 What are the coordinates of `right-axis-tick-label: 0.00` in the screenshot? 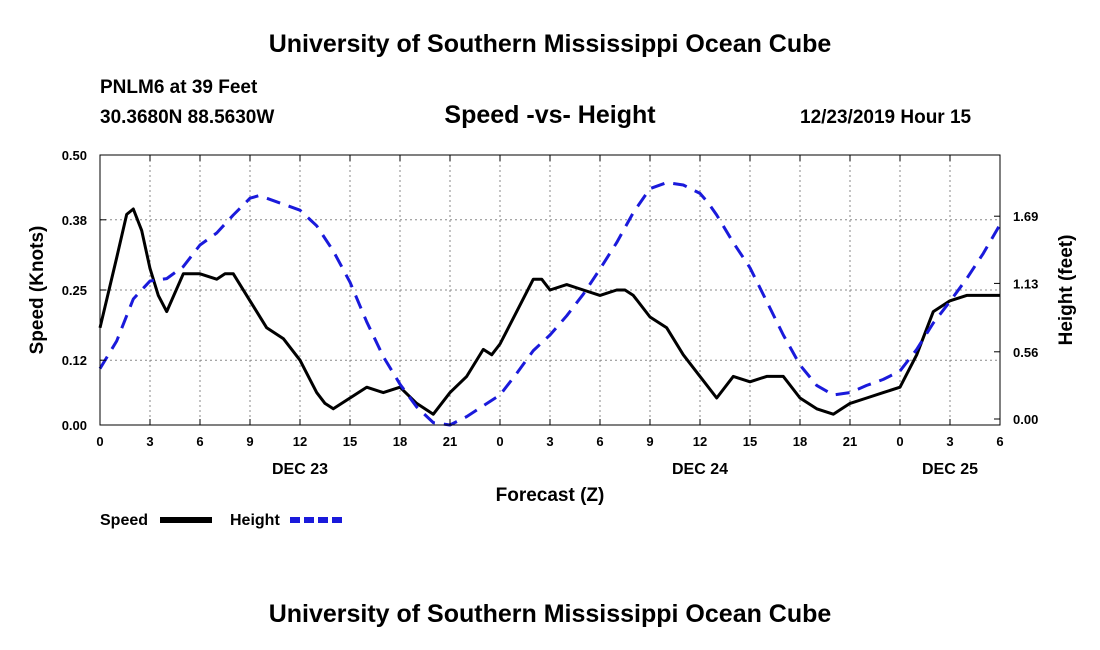 It's located at (1025, 419).